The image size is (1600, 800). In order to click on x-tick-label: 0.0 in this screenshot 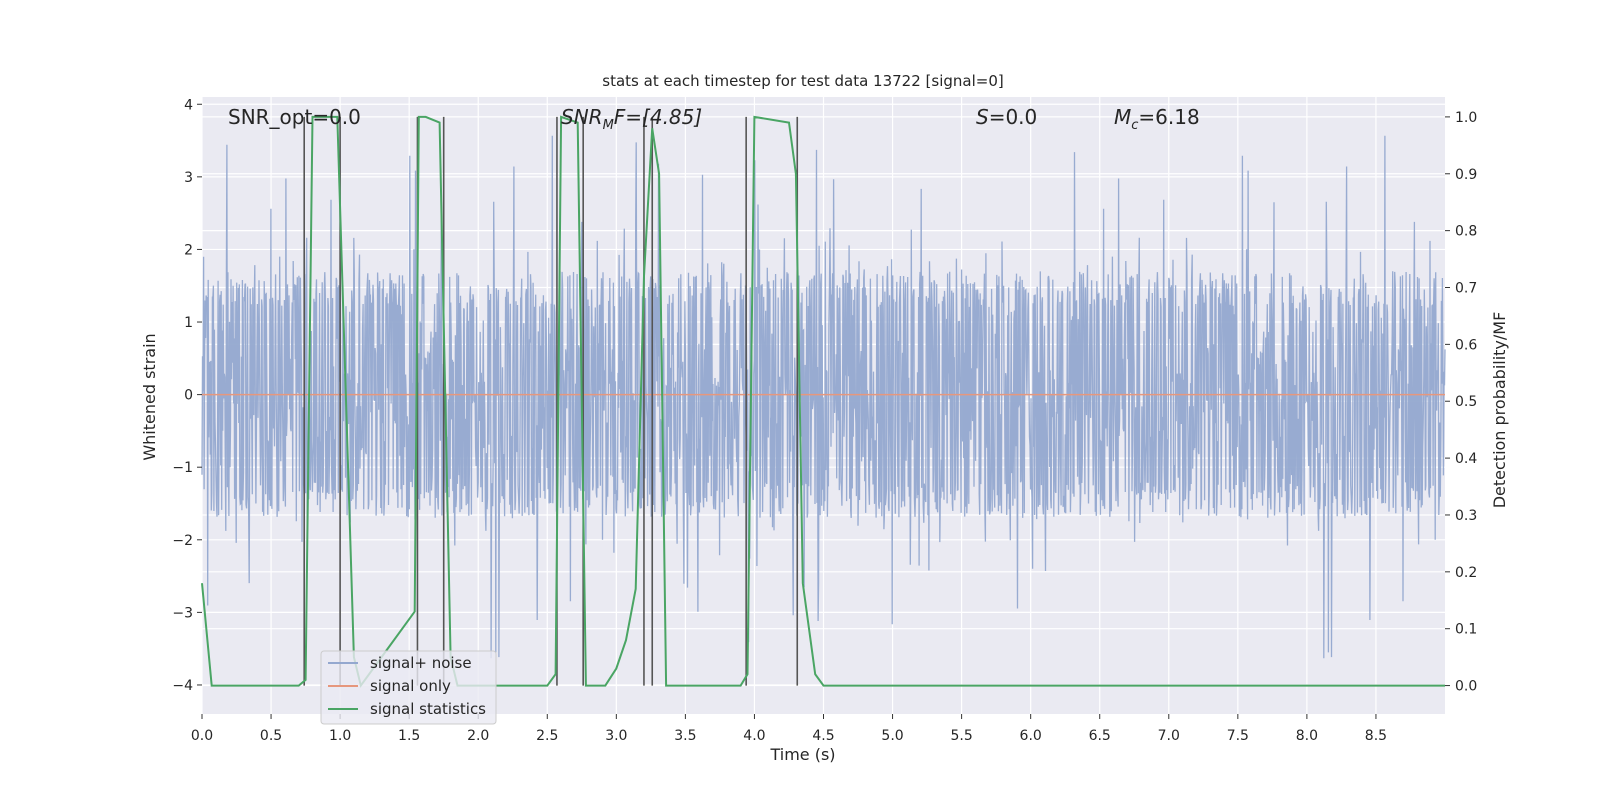, I will do `click(202, 736)`.